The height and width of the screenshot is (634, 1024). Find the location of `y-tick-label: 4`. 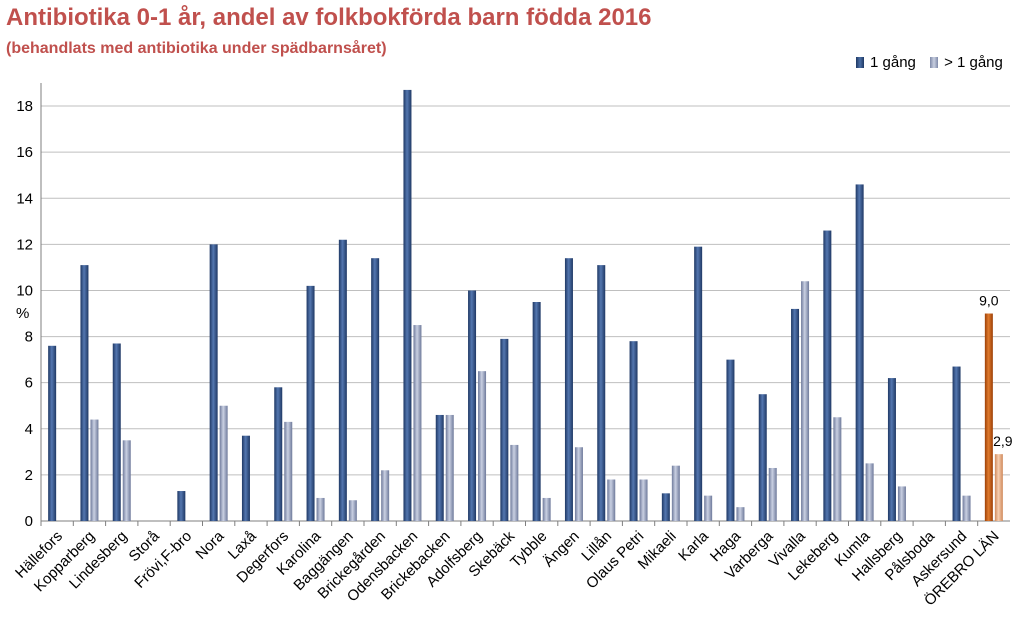

y-tick-label: 4 is located at coordinates (29, 429).